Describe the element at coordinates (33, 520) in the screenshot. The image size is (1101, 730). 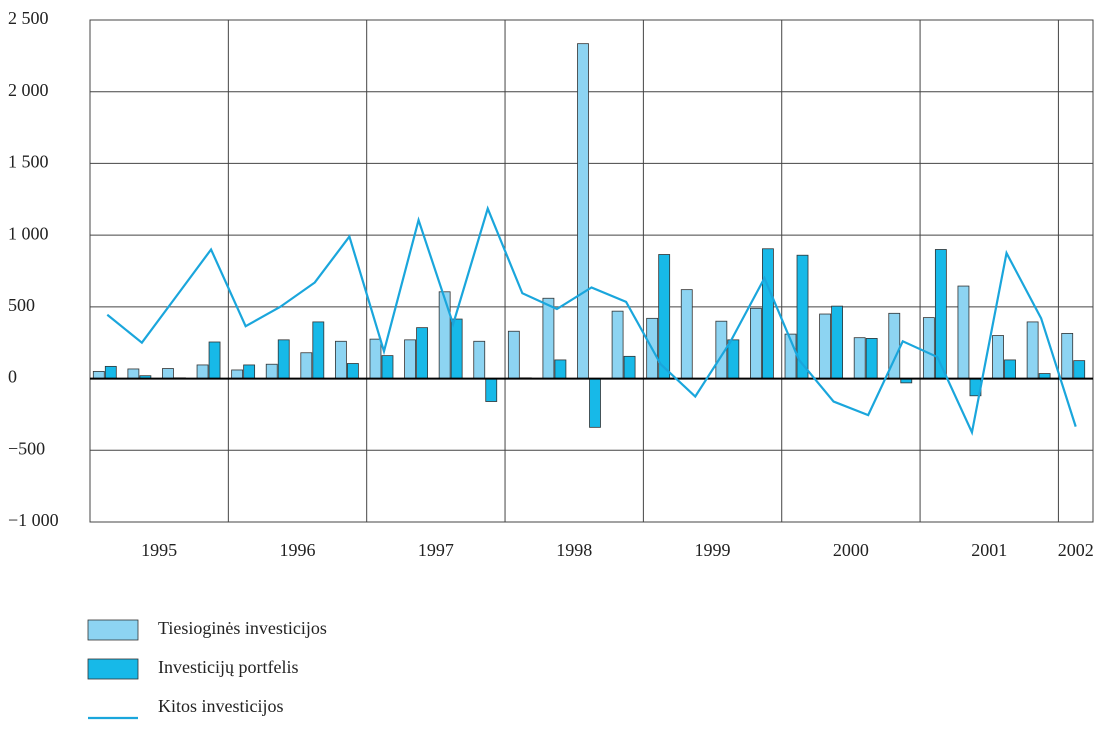
I see `y-tick-label: −1 000` at that location.